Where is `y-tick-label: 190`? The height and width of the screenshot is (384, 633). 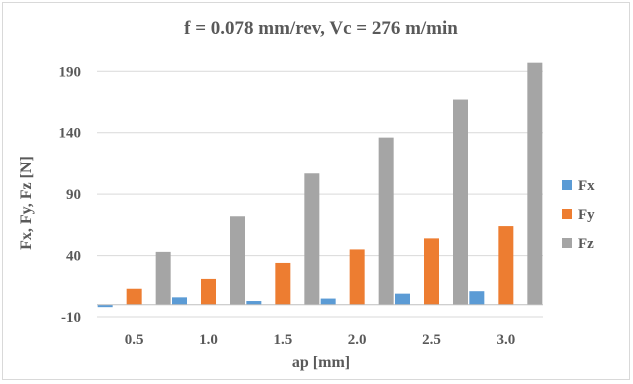
y-tick-label: 190 is located at coordinates (70, 72).